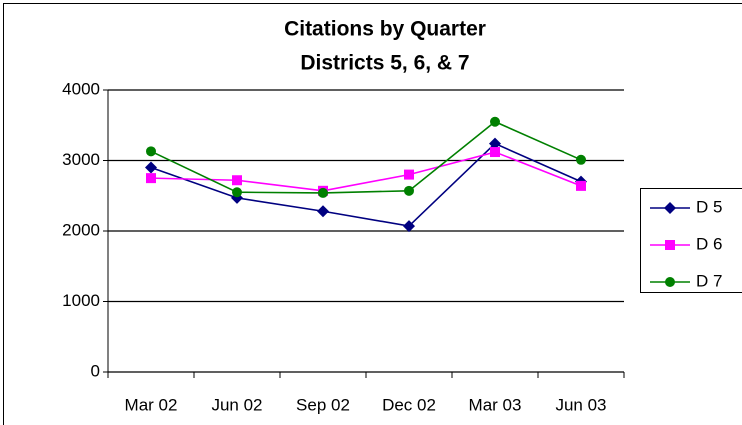  I want to click on x-tick-label: Dec 02, so click(409, 404).